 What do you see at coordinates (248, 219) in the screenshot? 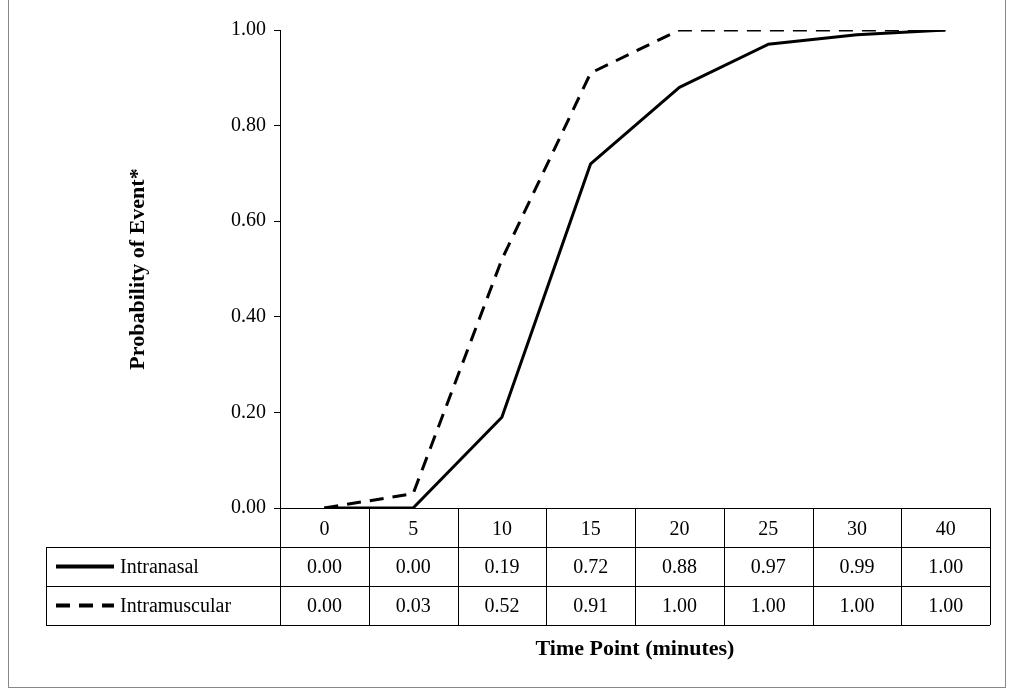
I see `y-tick-label: 0.60` at bounding box center [248, 219].